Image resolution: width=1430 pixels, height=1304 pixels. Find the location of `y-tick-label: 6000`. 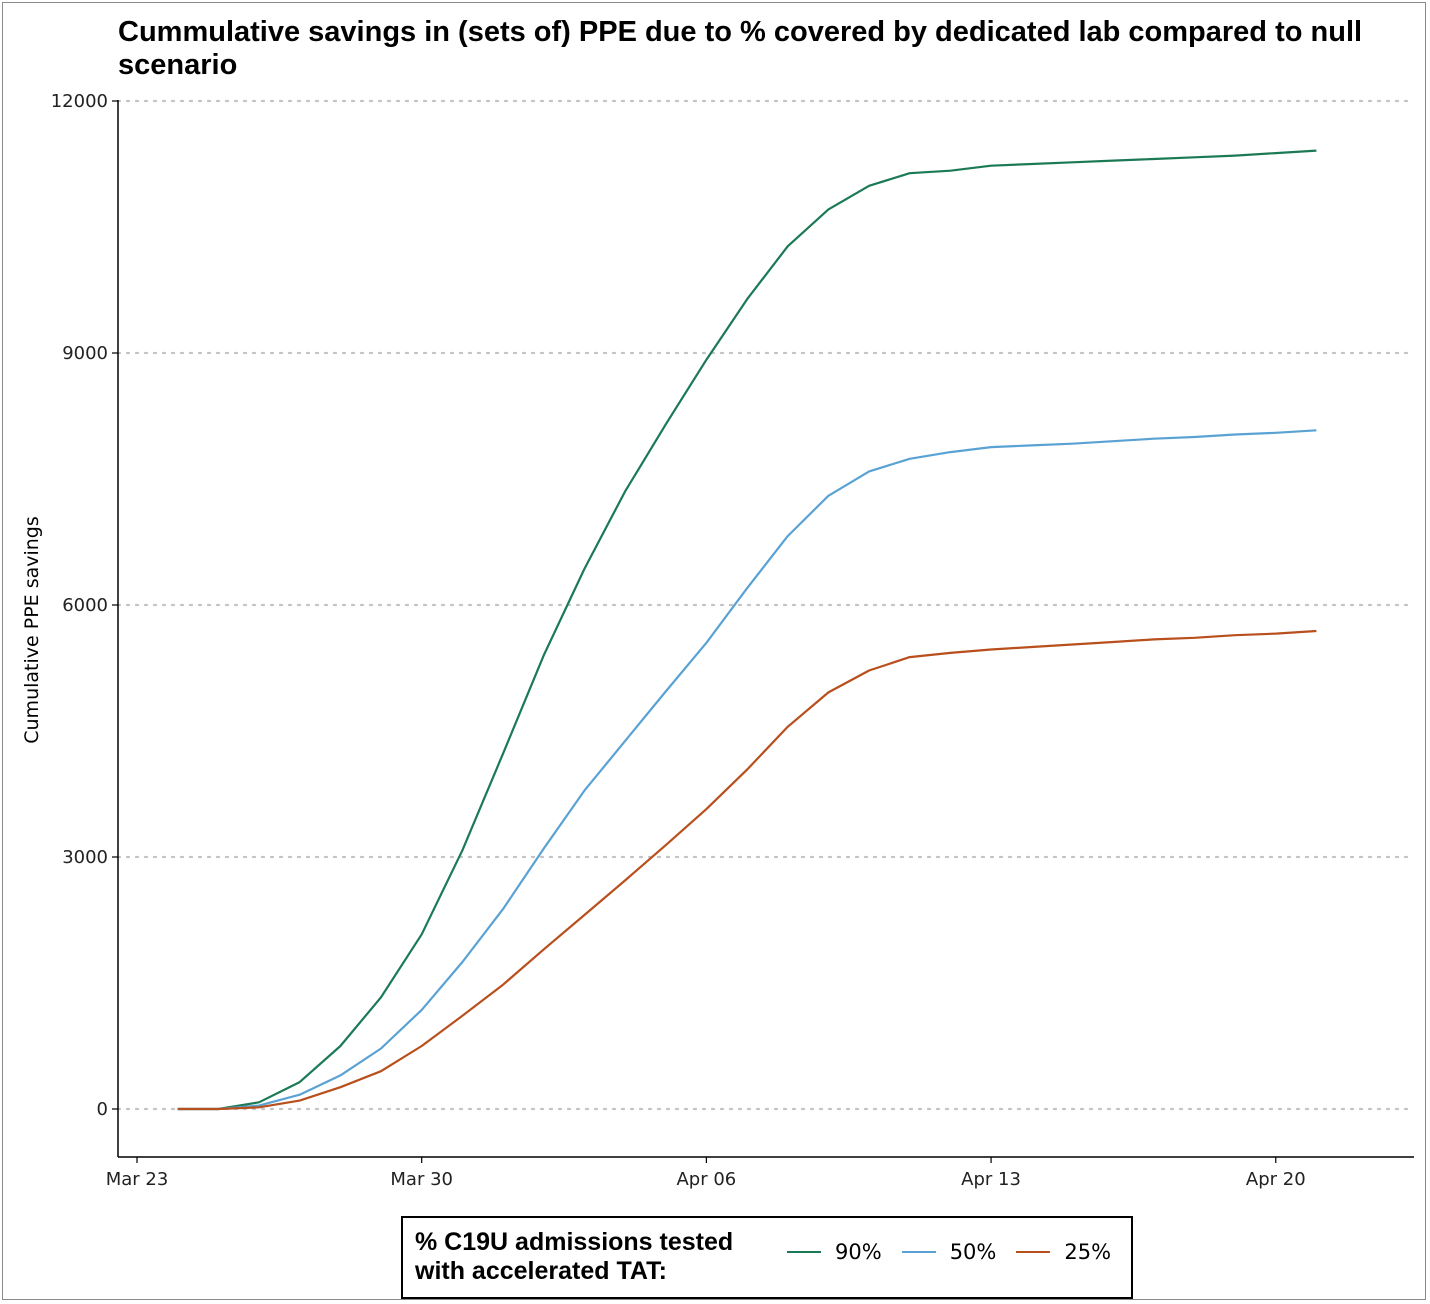

y-tick-label: 6000 is located at coordinates (85, 605).